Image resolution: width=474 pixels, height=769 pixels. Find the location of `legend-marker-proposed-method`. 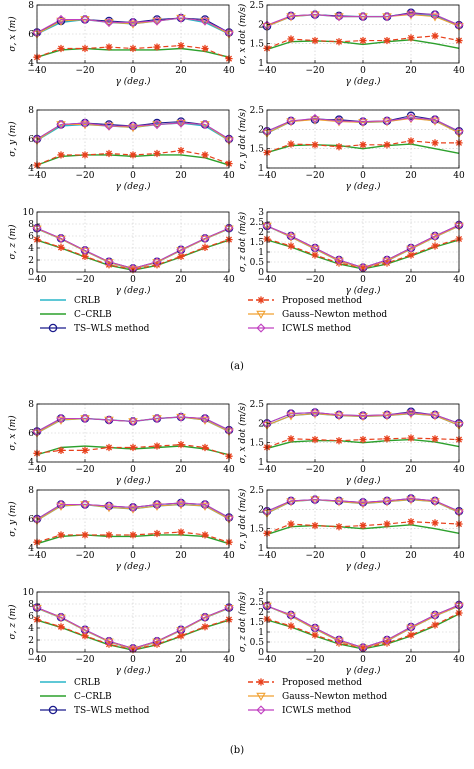

legend-marker-proposed-method is located at coordinates (261, 300).